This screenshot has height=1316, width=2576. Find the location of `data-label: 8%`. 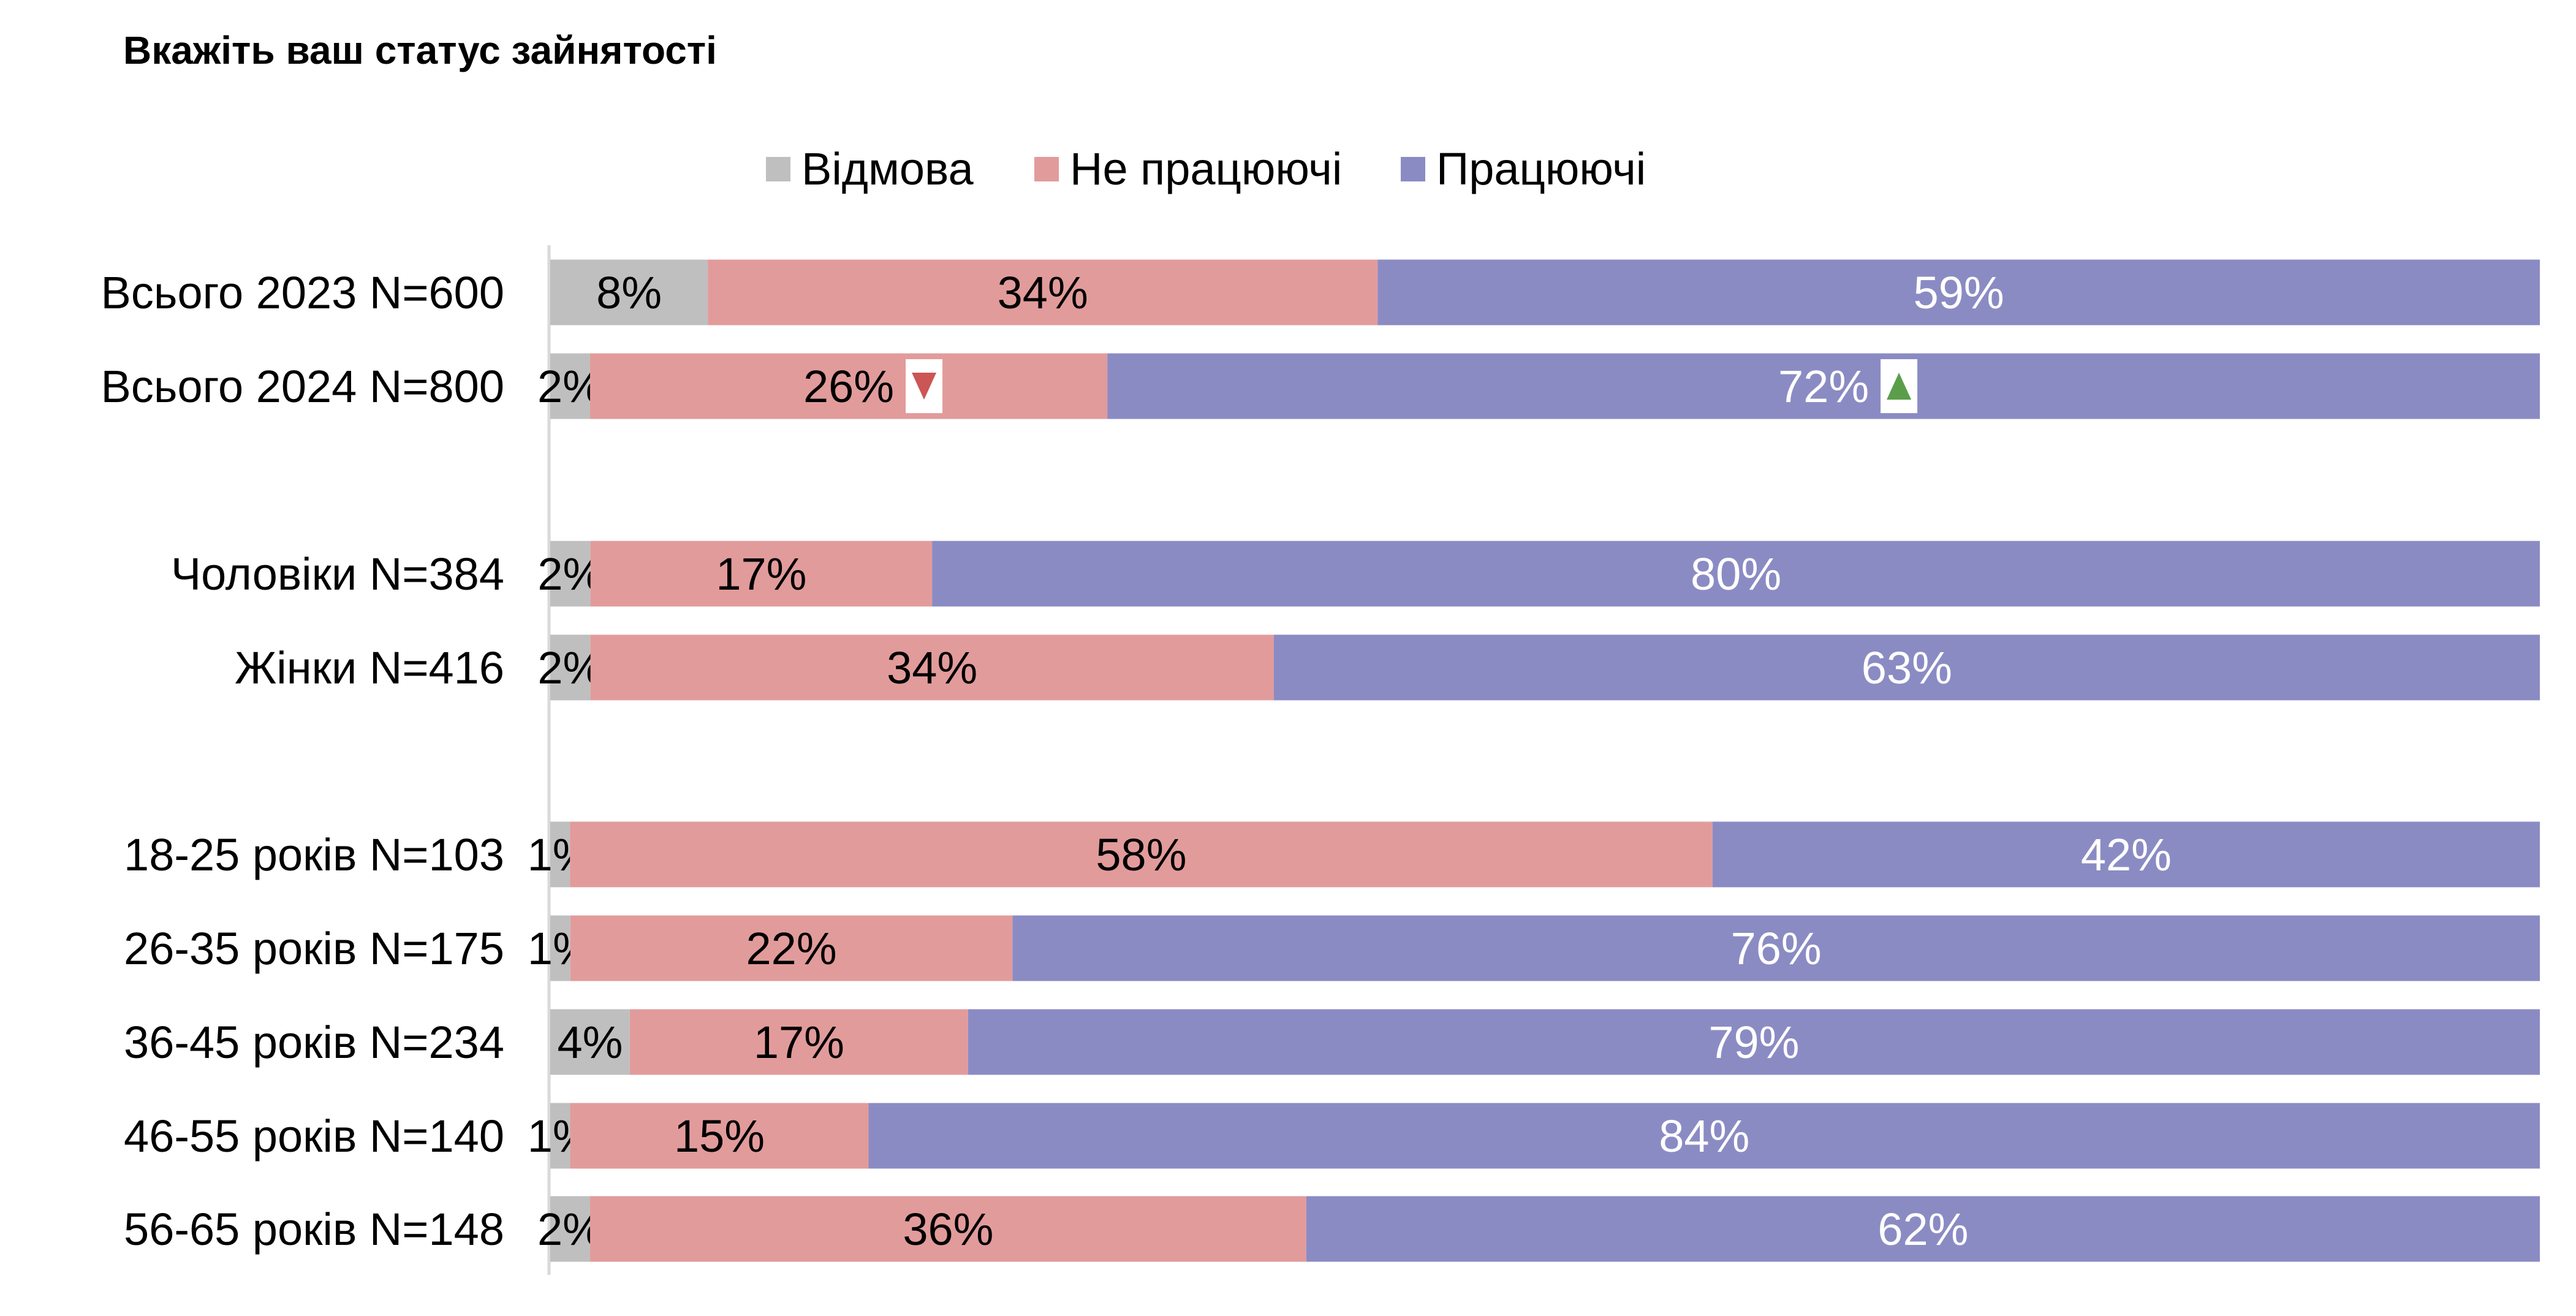

data-label: 8% is located at coordinates (629, 292).